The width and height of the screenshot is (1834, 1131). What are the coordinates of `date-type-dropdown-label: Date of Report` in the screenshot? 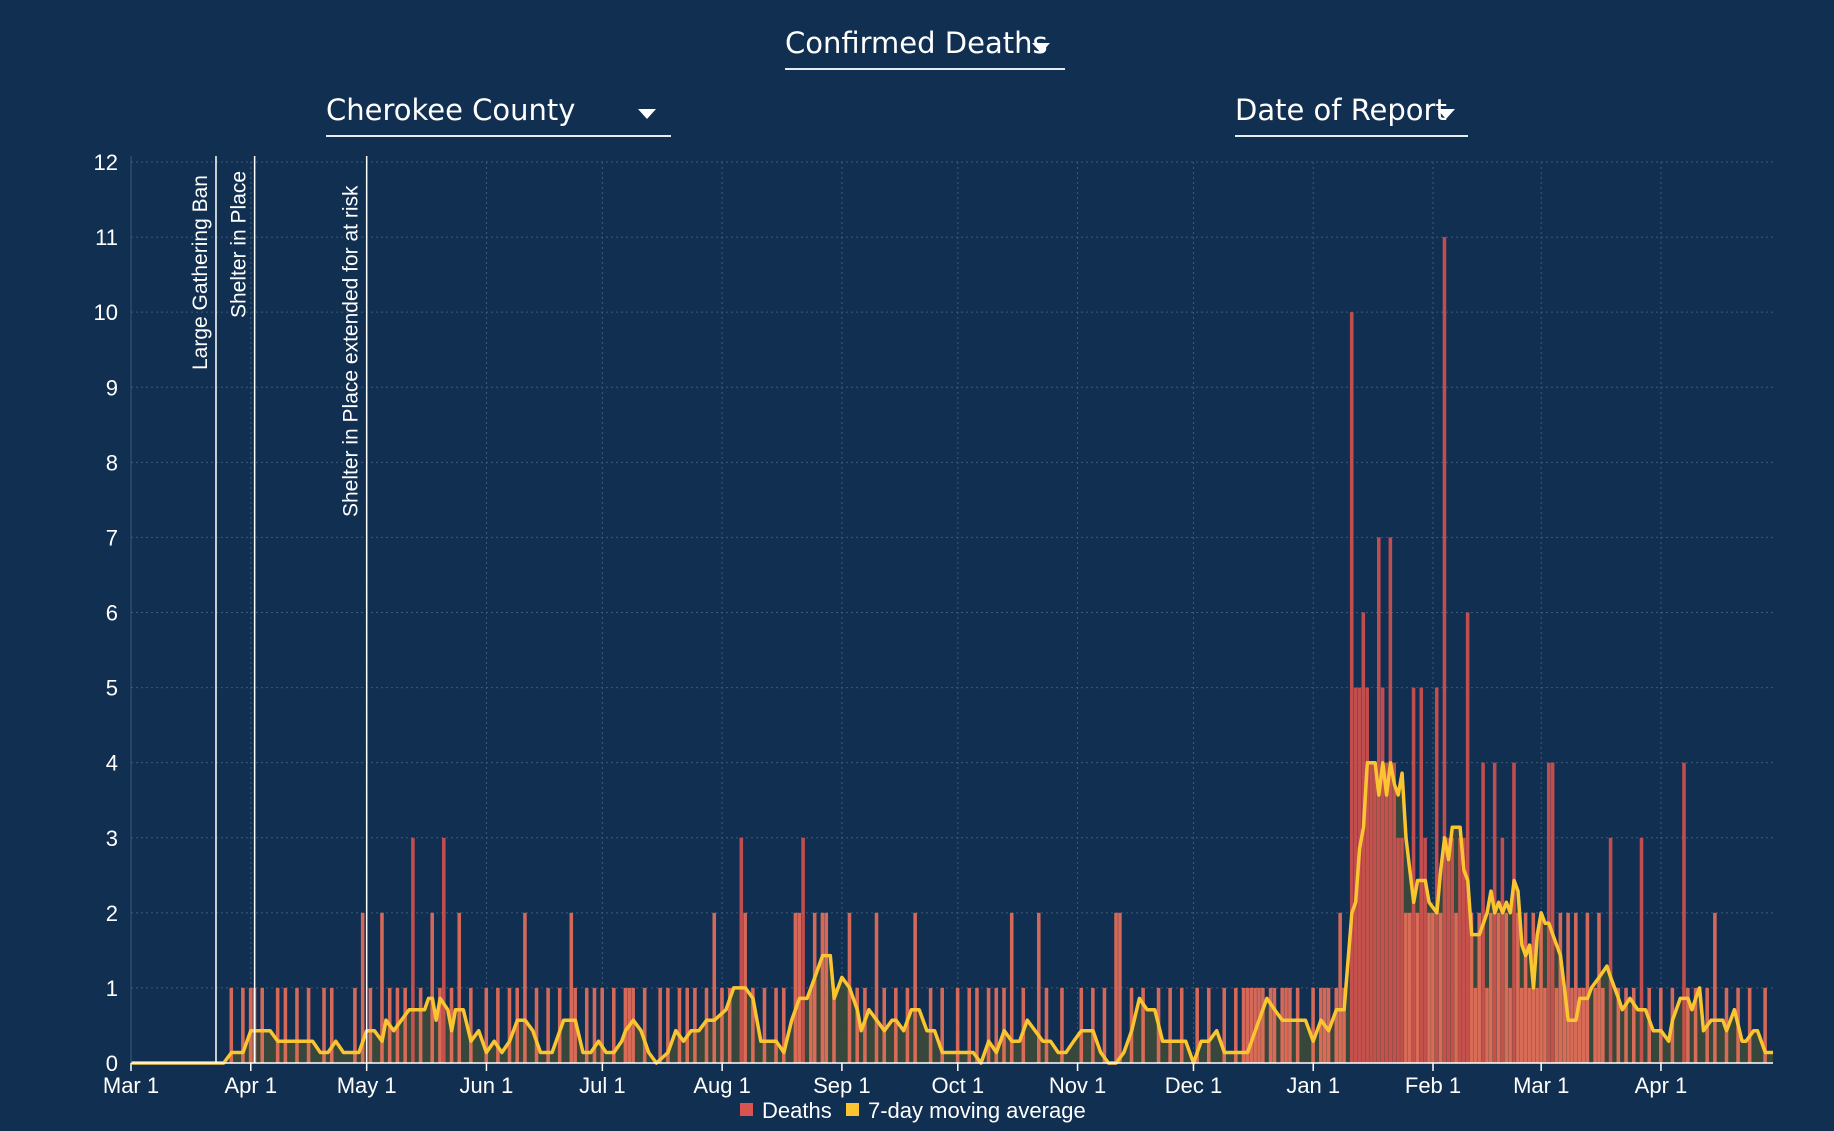 It's located at (1341, 110).